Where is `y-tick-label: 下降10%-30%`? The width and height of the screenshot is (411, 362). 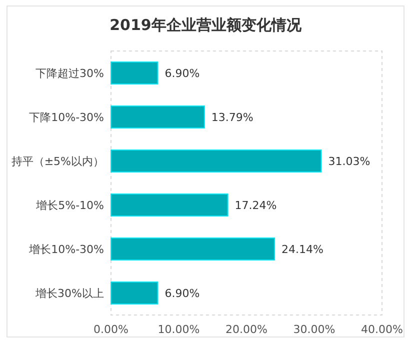
y-tick-label: 下降10%-30% is located at coordinates (66, 117).